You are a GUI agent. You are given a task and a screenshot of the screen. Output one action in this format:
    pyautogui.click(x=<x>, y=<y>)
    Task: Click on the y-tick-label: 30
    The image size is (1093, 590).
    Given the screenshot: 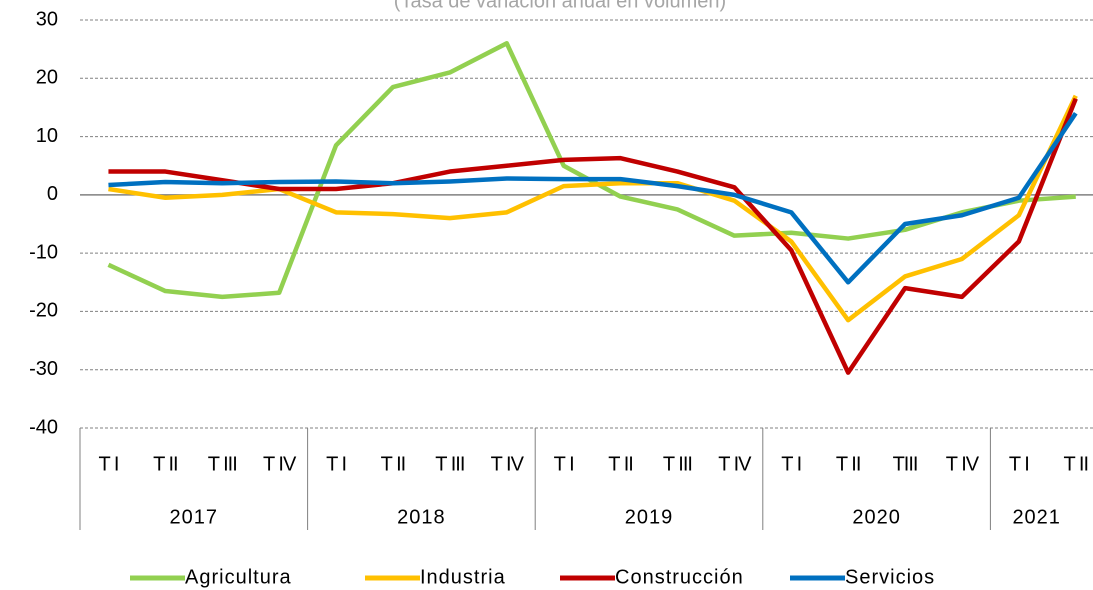 What is the action you would take?
    pyautogui.click(x=47, y=19)
    